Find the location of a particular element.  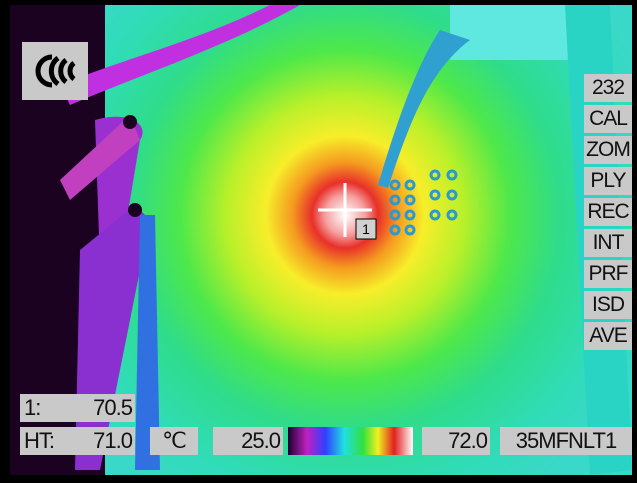

audio-icon-box is located at coordinates (55, 71).